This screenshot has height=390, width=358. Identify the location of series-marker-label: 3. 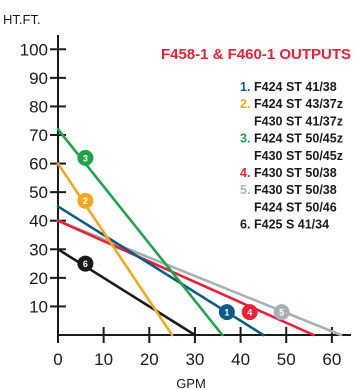
(85, 158).